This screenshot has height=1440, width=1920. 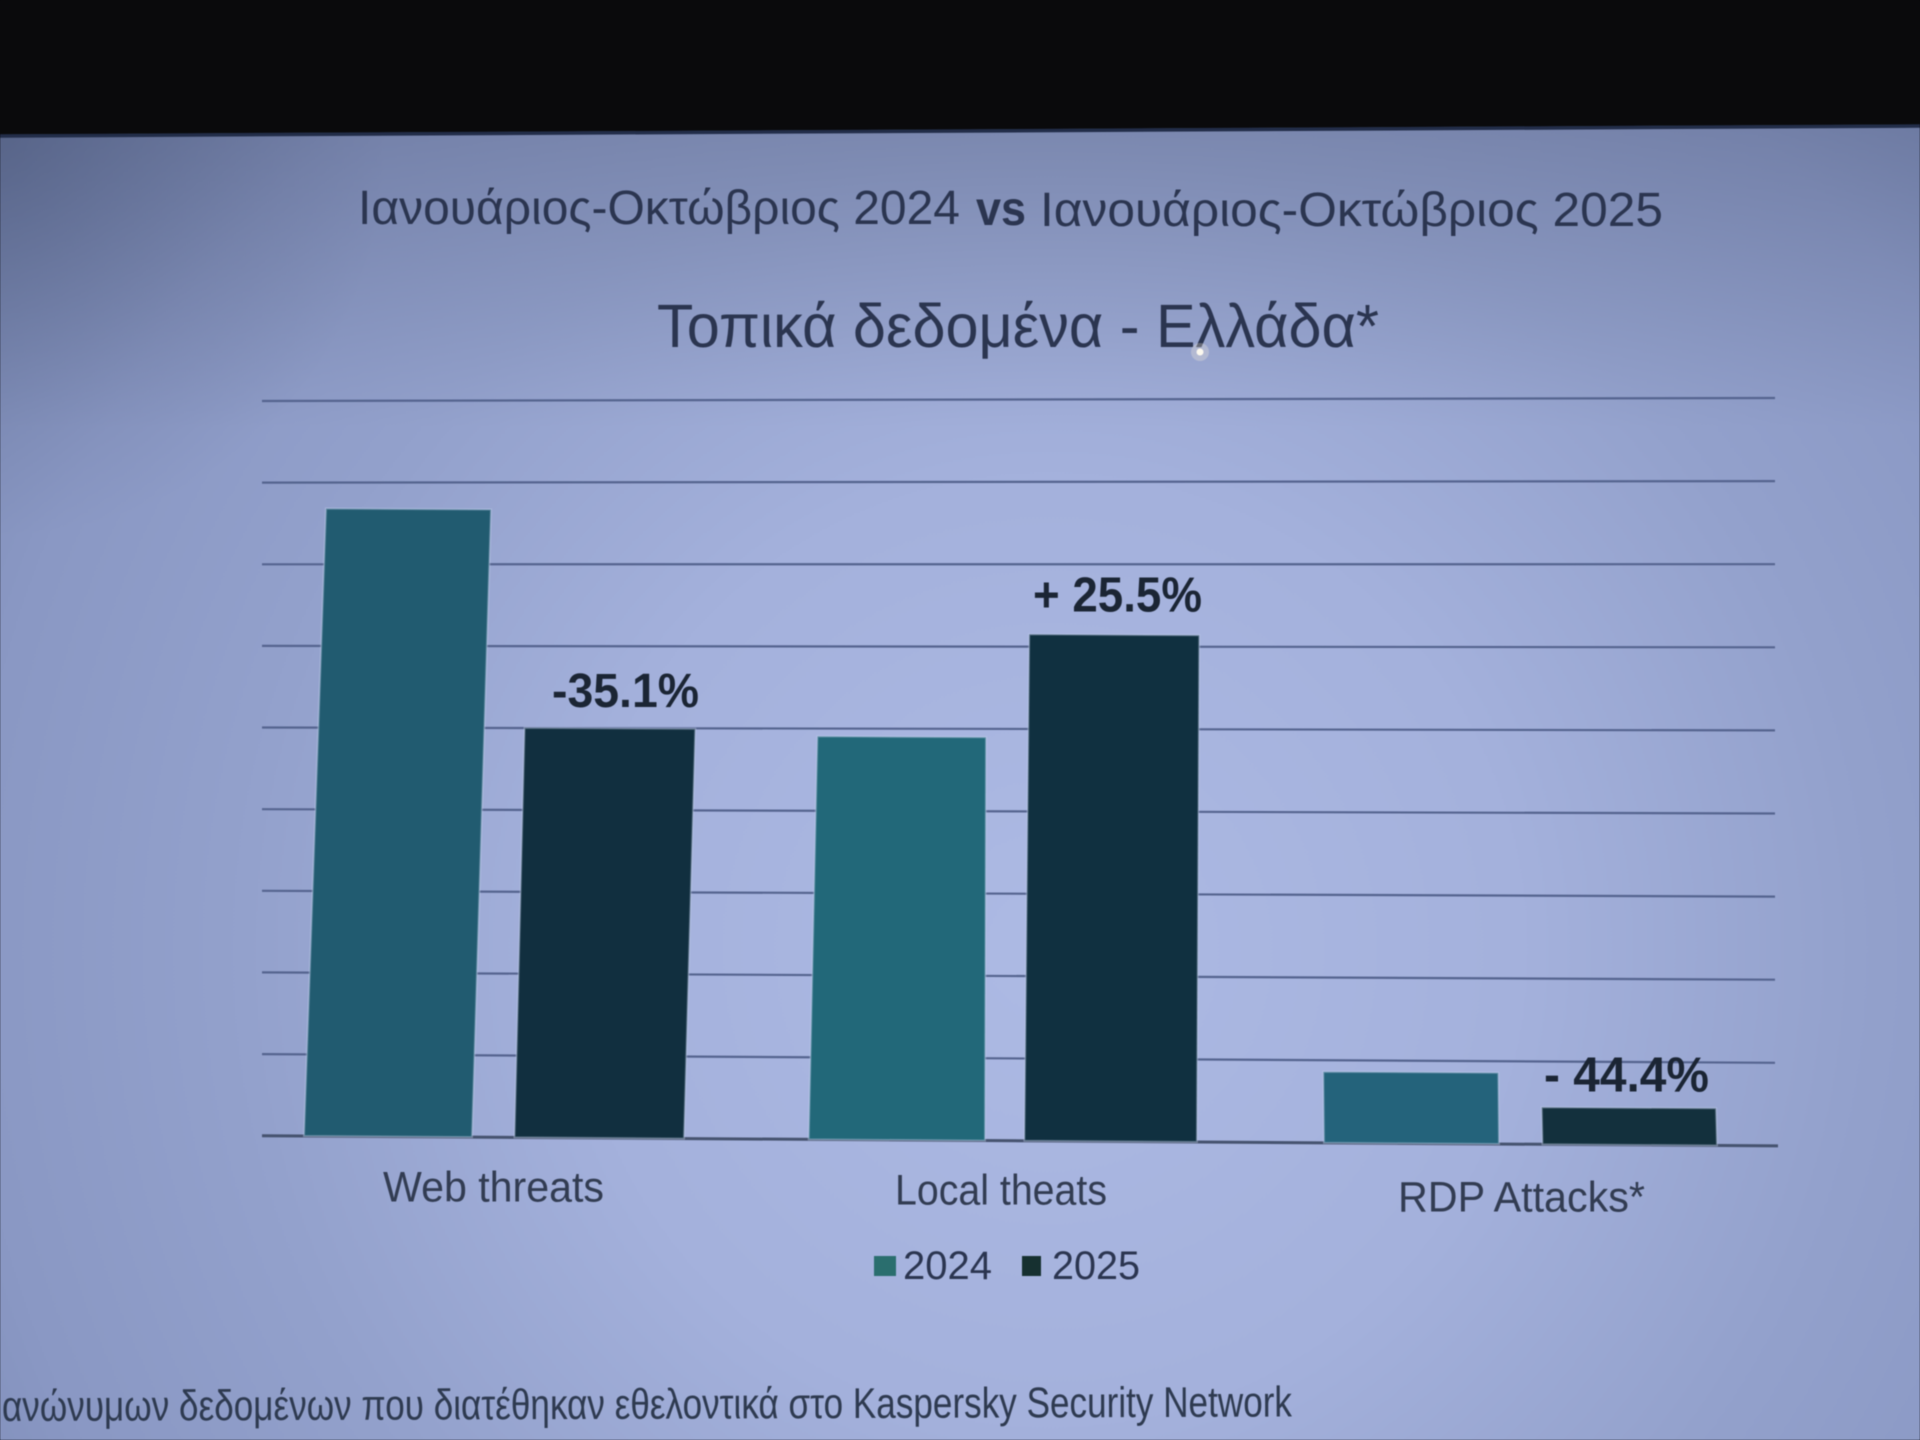 I want to click on svg-text: + 25.5%, so click(x=1117, y=596).